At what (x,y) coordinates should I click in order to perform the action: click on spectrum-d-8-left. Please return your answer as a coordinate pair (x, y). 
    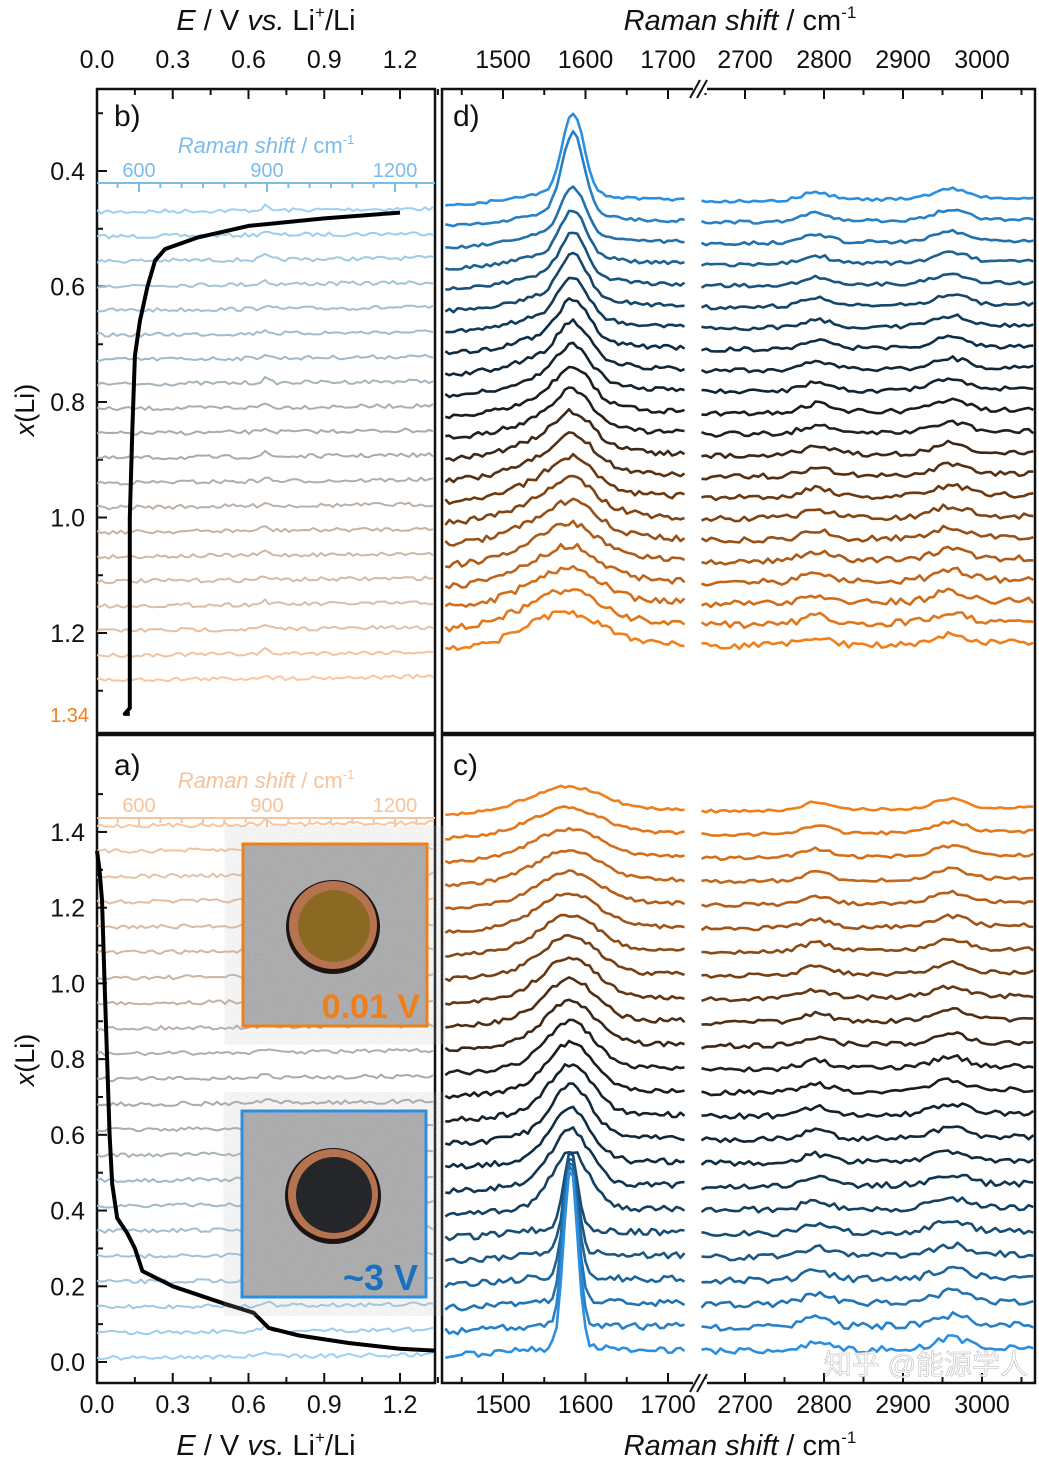
    Looking at the image, I should click on (564, 347).